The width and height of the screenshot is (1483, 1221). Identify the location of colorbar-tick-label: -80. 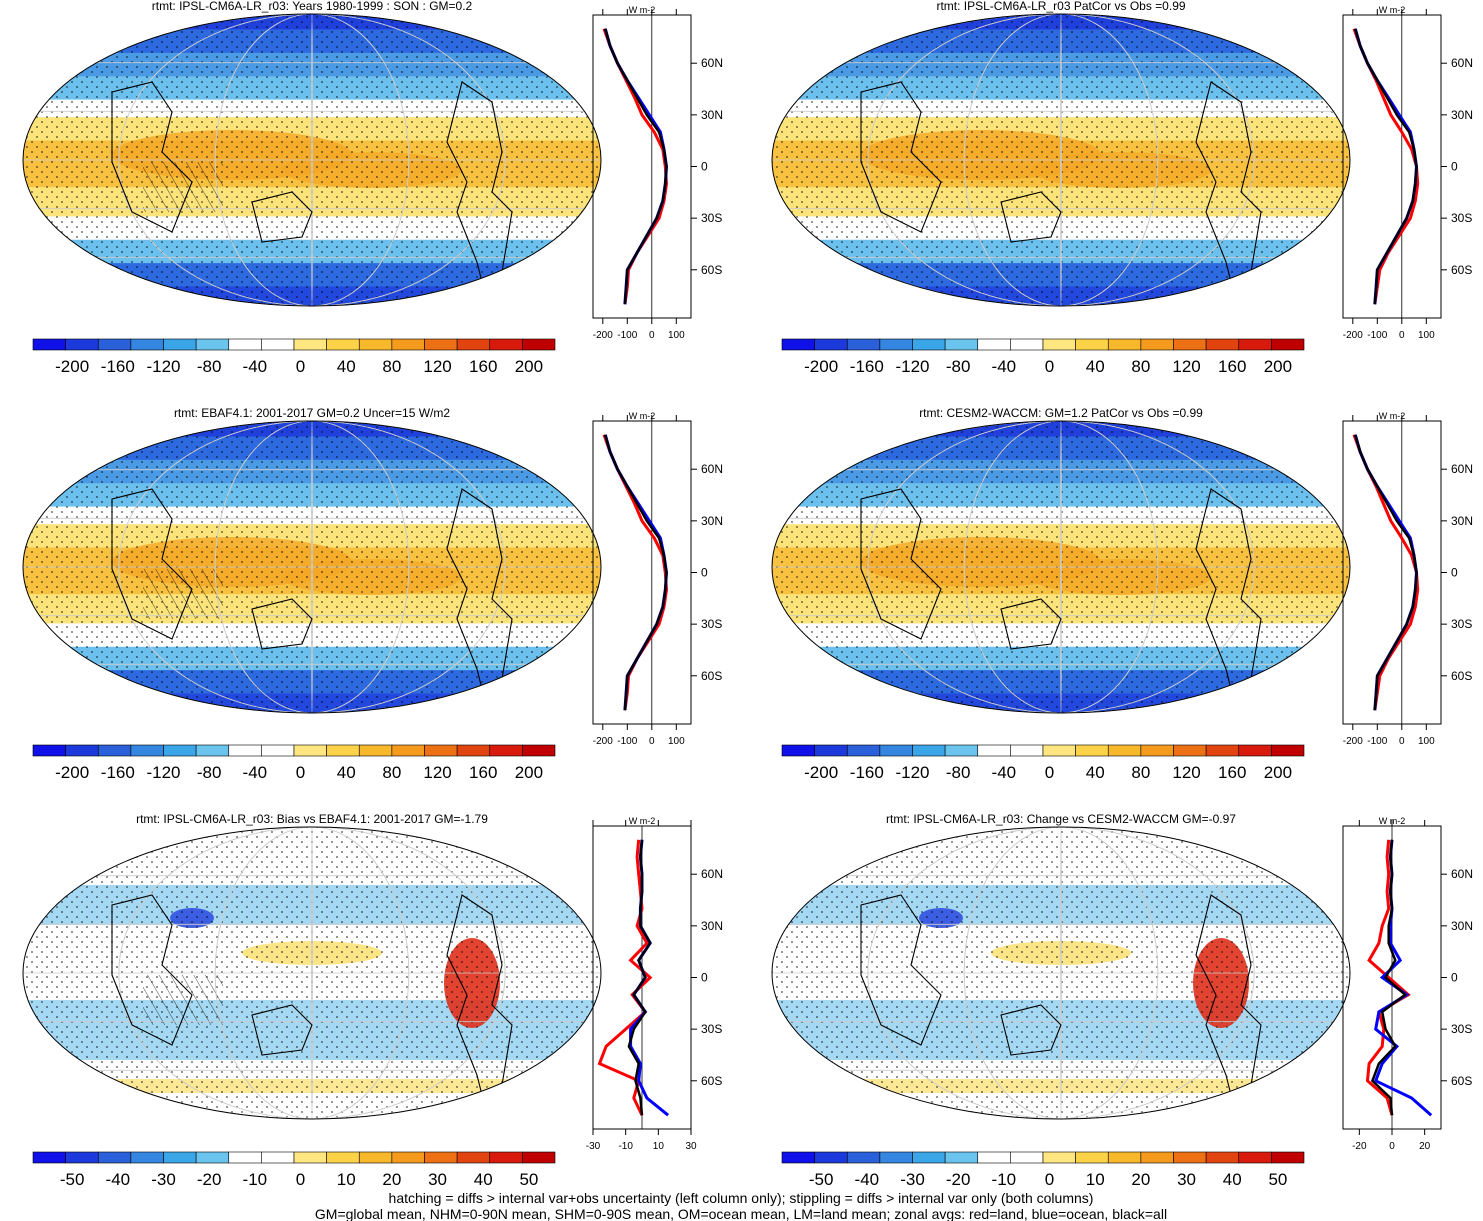
(209, 772).